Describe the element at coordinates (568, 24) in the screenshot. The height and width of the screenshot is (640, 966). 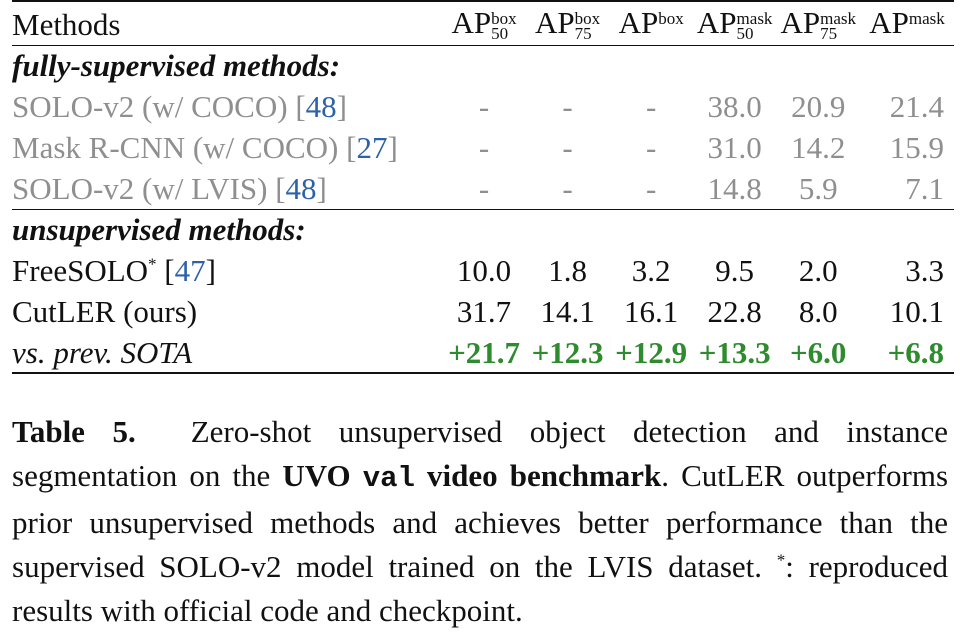
I see `header-ap75-box: AP box 75` at that location.